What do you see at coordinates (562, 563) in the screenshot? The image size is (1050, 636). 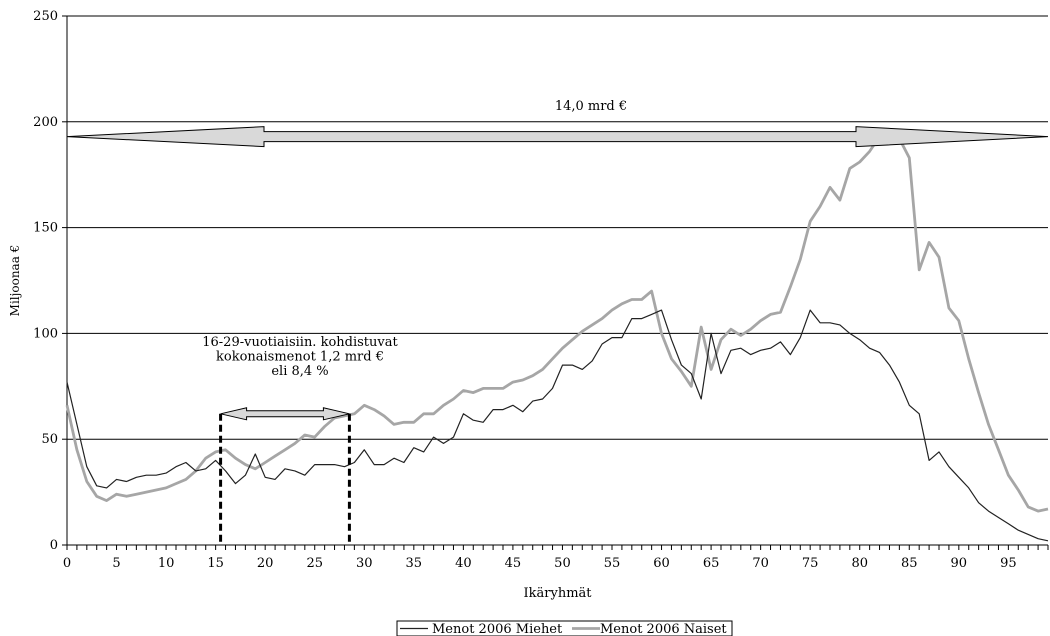 I see `x-tick-label: 50` at bounding box center [562, 563].